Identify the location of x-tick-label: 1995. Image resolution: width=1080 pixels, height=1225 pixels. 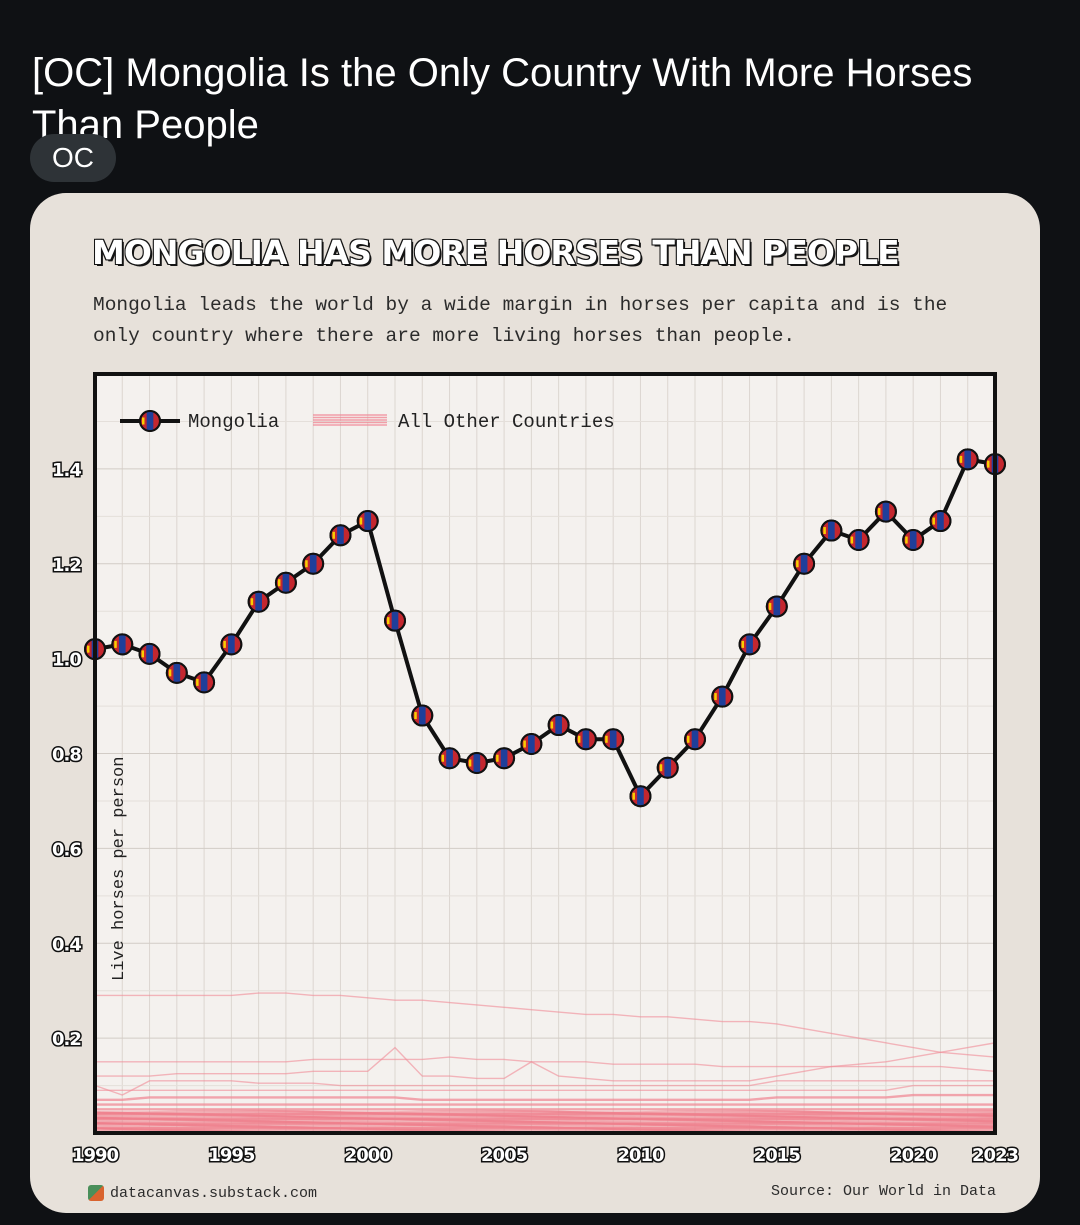
(231, 1155).